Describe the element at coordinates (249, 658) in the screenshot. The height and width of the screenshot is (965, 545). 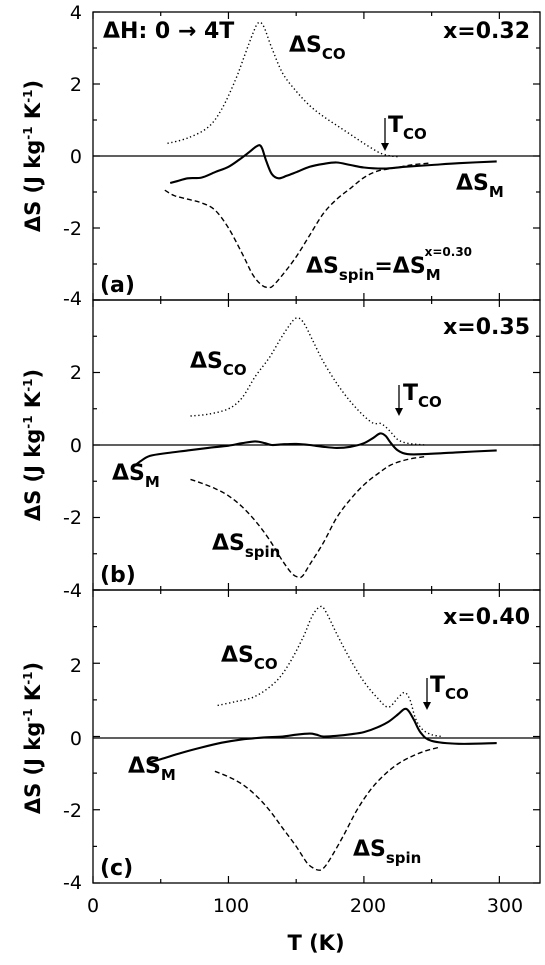
I see `panel-c-label-sco: ΔSCO` at that location.